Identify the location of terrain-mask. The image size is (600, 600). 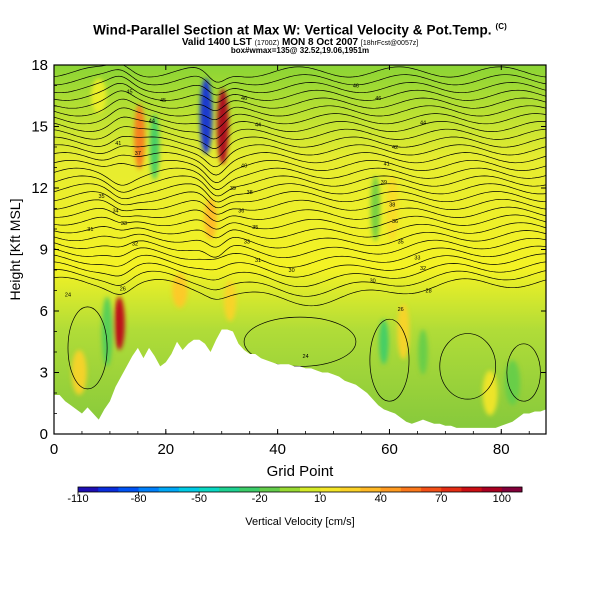
(300, 381).